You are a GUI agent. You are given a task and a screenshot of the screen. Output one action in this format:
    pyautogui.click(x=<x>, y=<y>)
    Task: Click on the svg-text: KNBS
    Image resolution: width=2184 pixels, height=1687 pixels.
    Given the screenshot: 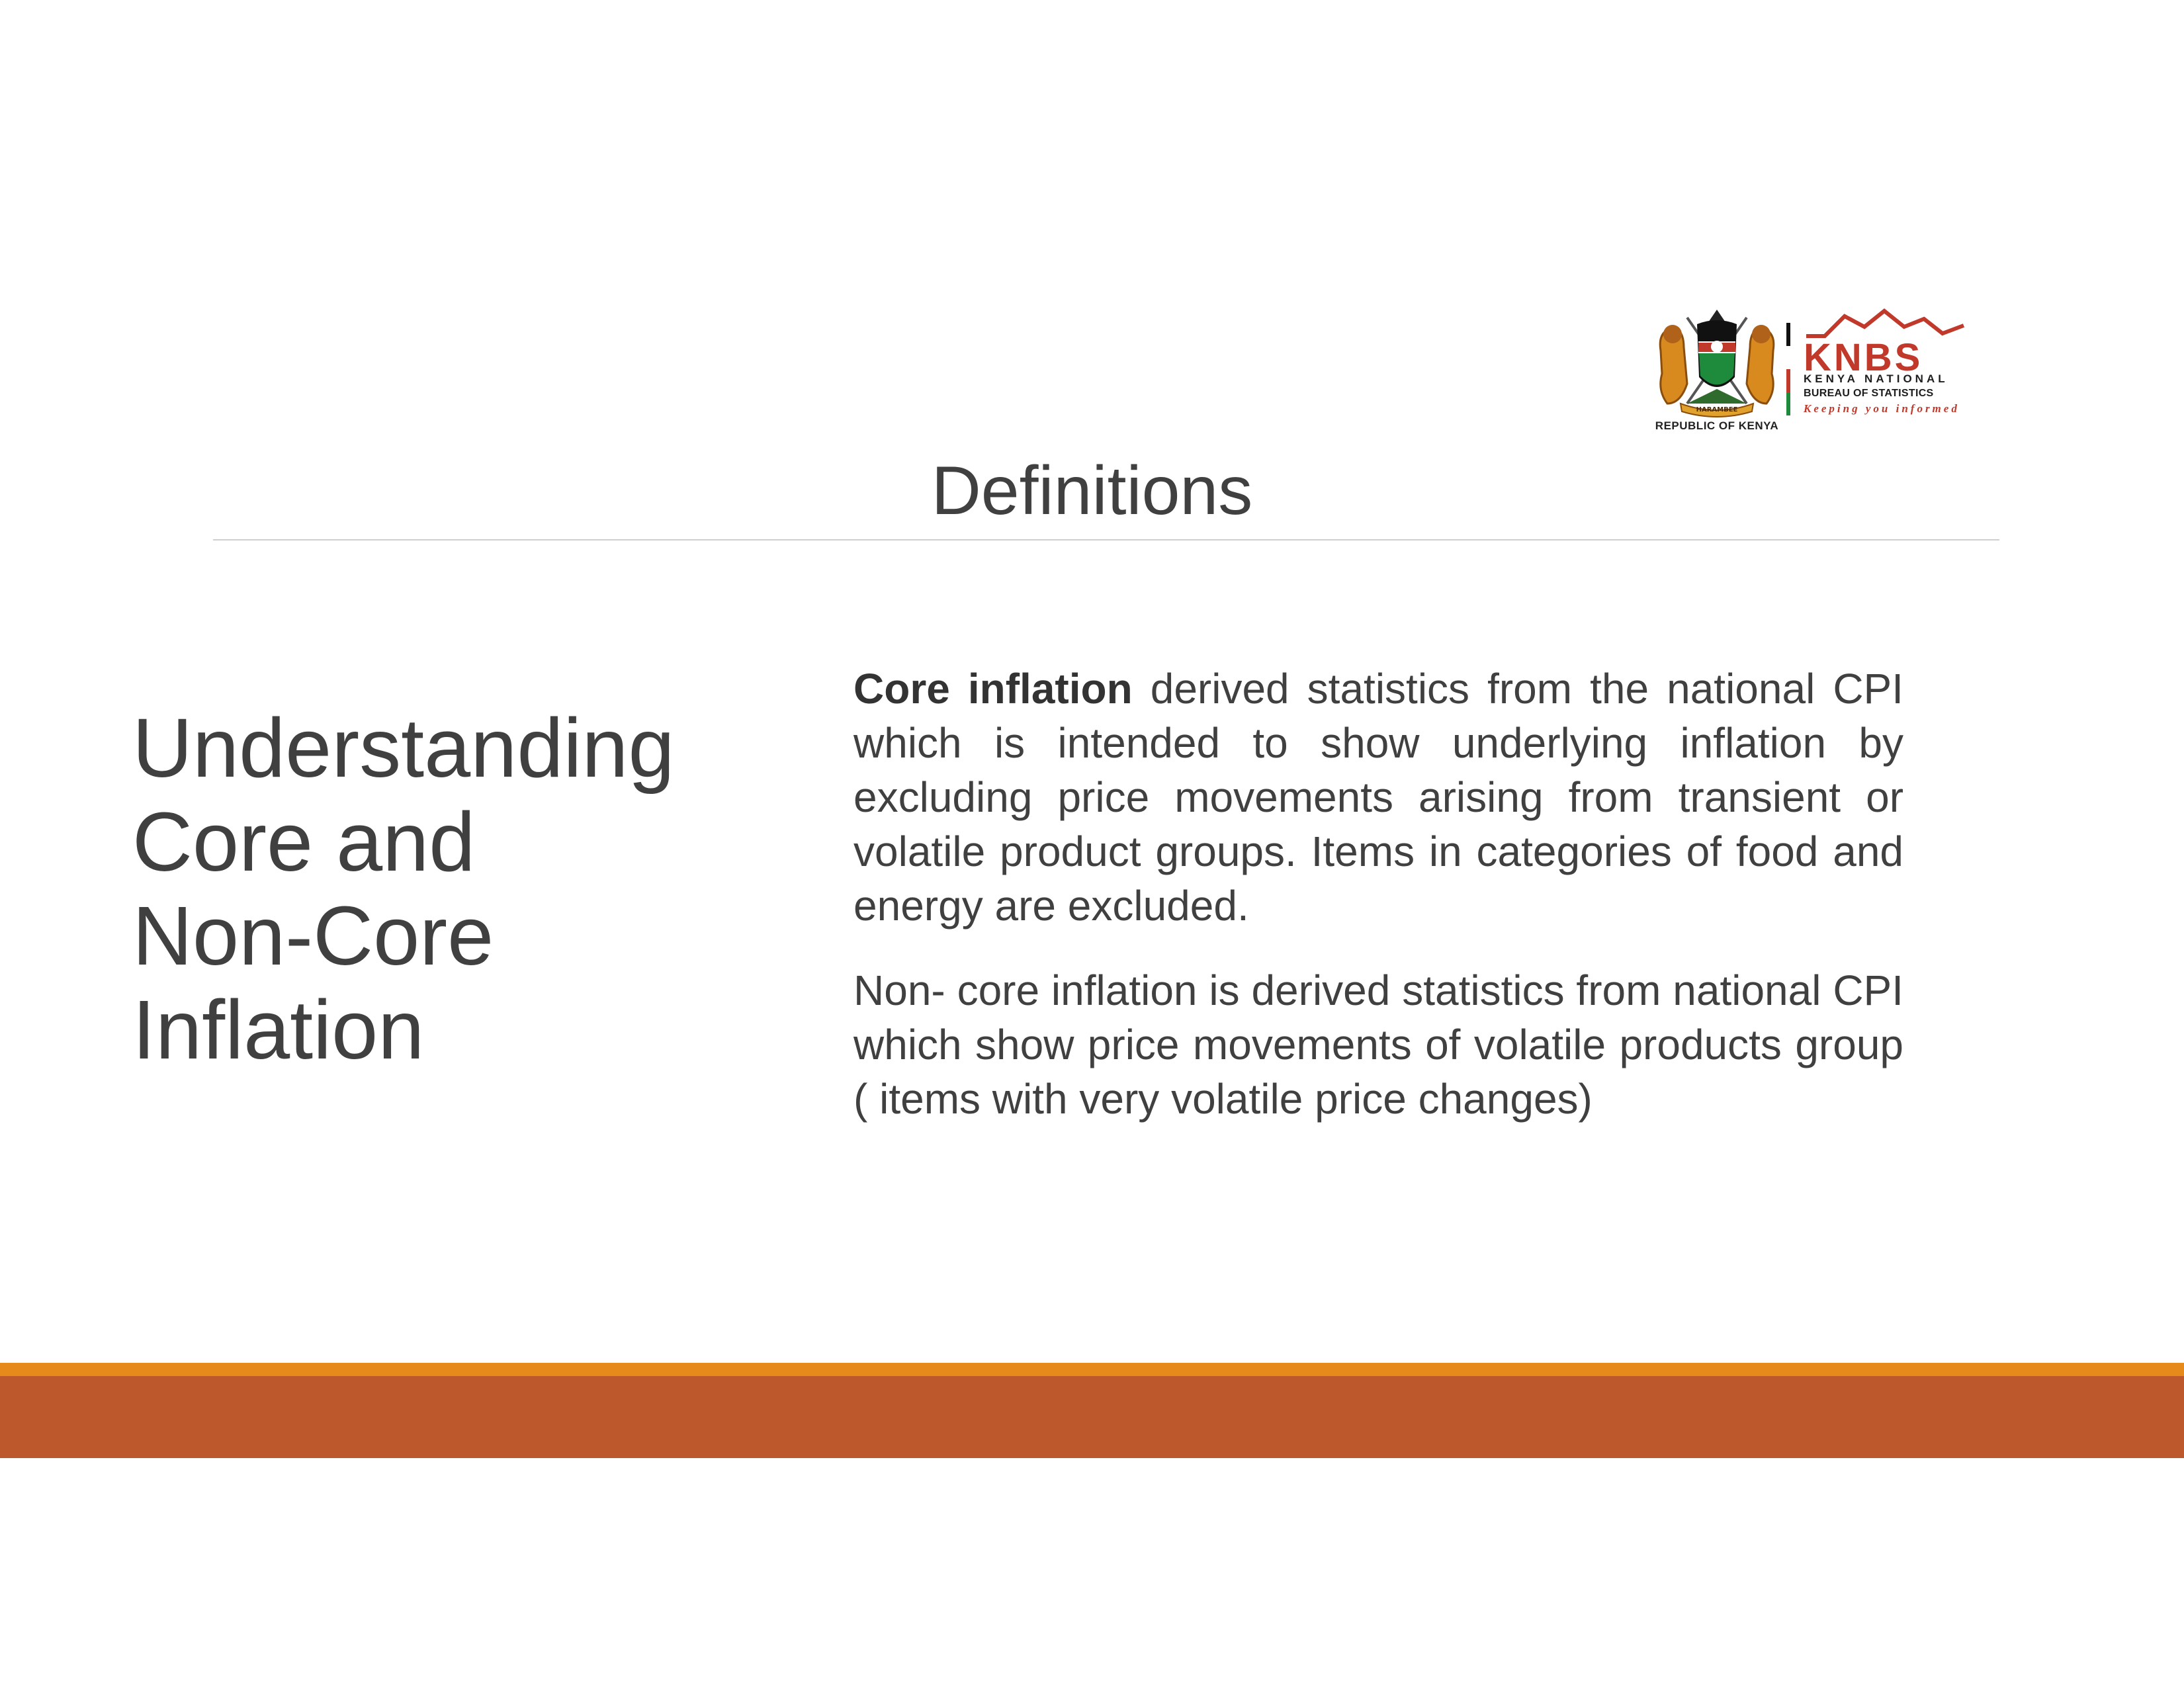 What is the action you would take?
    pyautogui.click(x=1863, y=354)
    